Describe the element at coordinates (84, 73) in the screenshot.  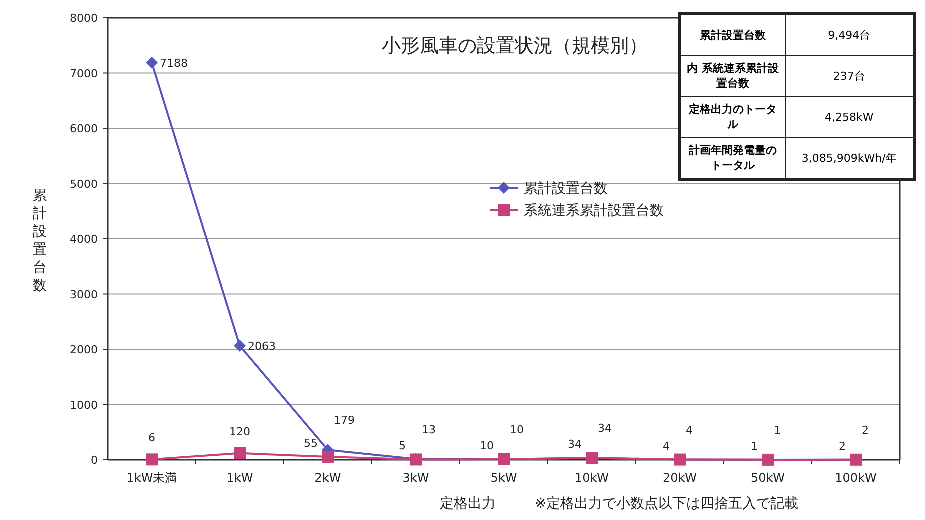
I see `y-tick-label: 7000` at that location.